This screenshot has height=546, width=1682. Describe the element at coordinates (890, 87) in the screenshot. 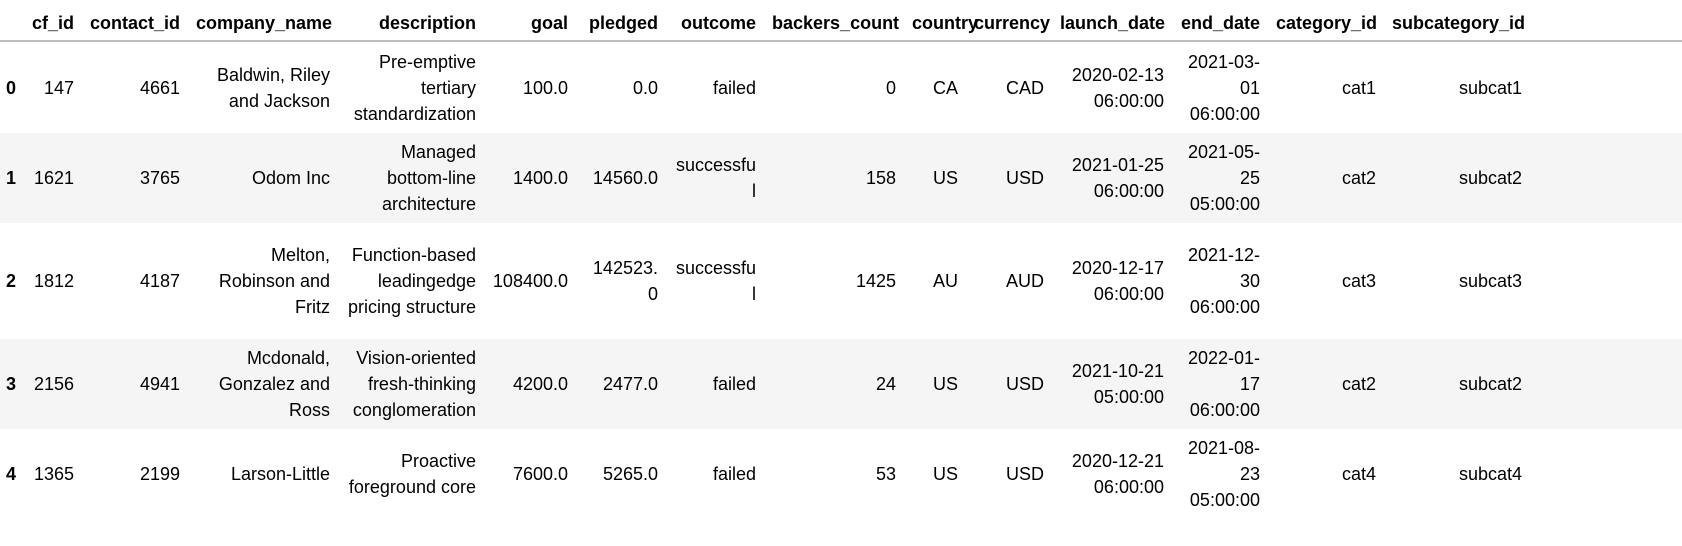

I see `cell-backers-count: 0` at that location.